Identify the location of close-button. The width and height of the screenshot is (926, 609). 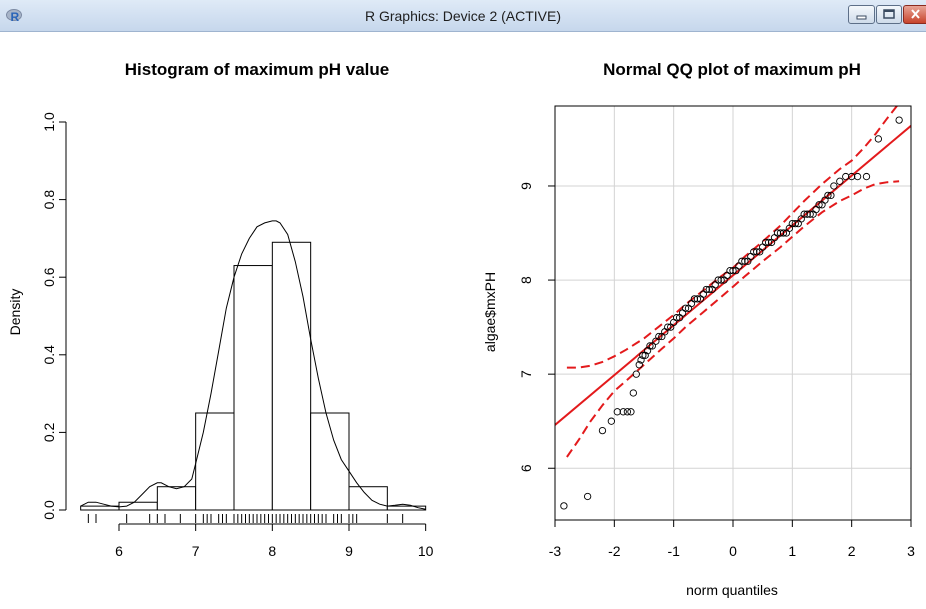
(914, 14).